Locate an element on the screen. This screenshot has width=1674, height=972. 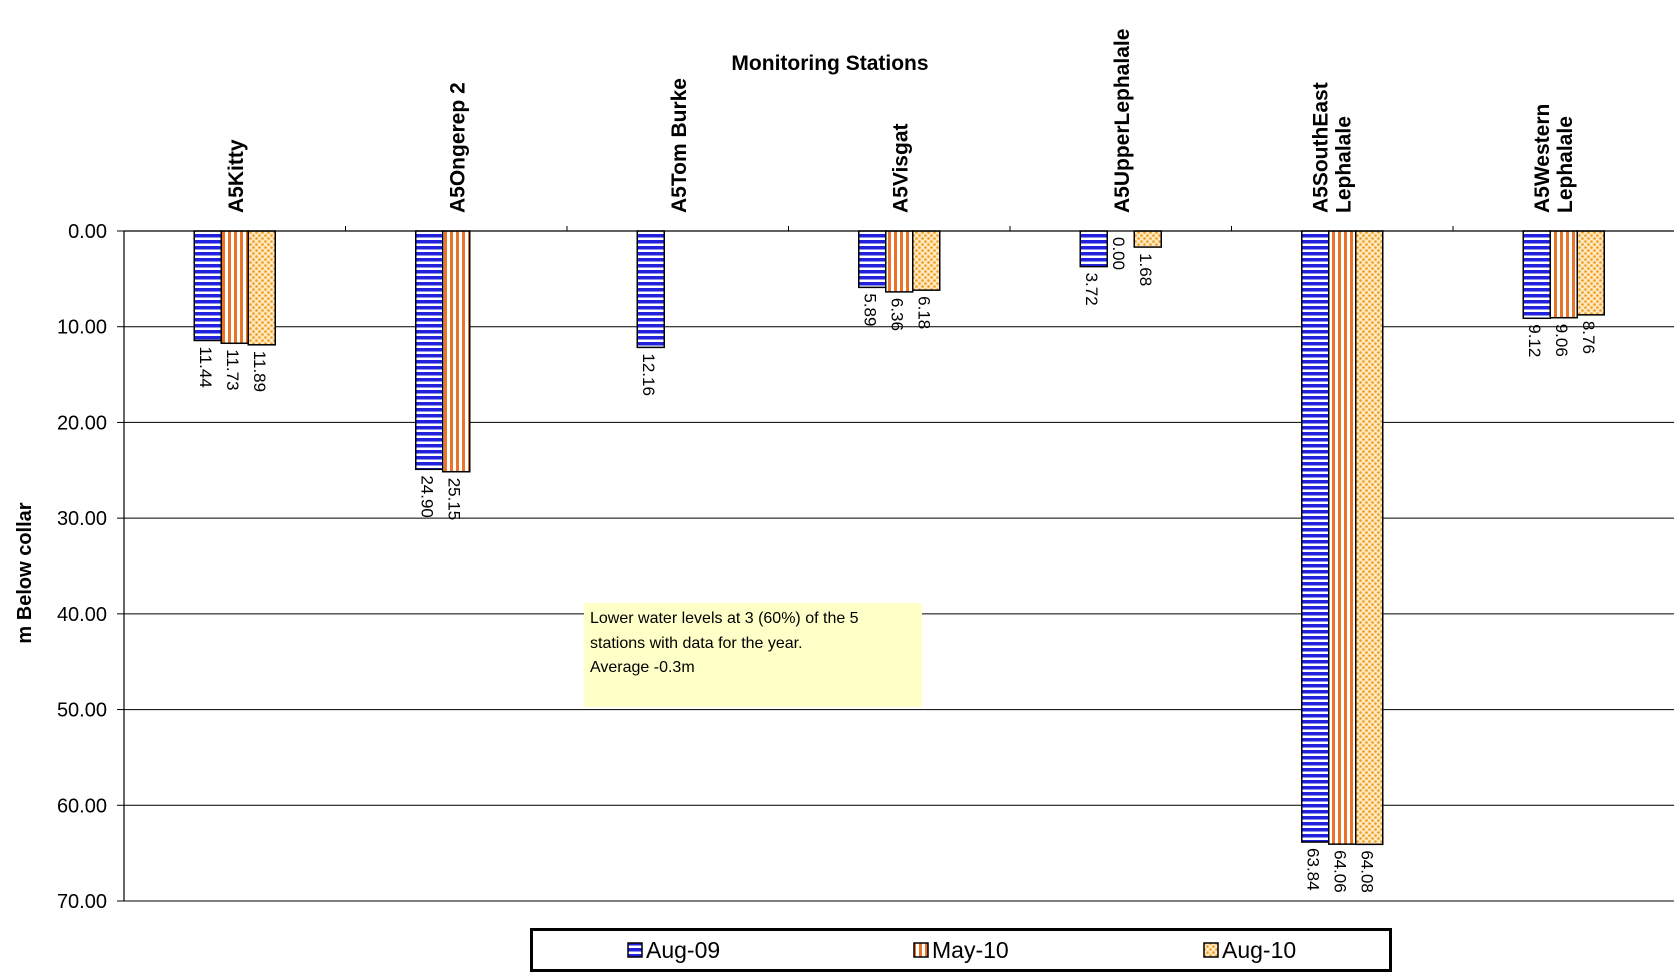
data-label: 9.12 is located at coordinates (1534, 340).